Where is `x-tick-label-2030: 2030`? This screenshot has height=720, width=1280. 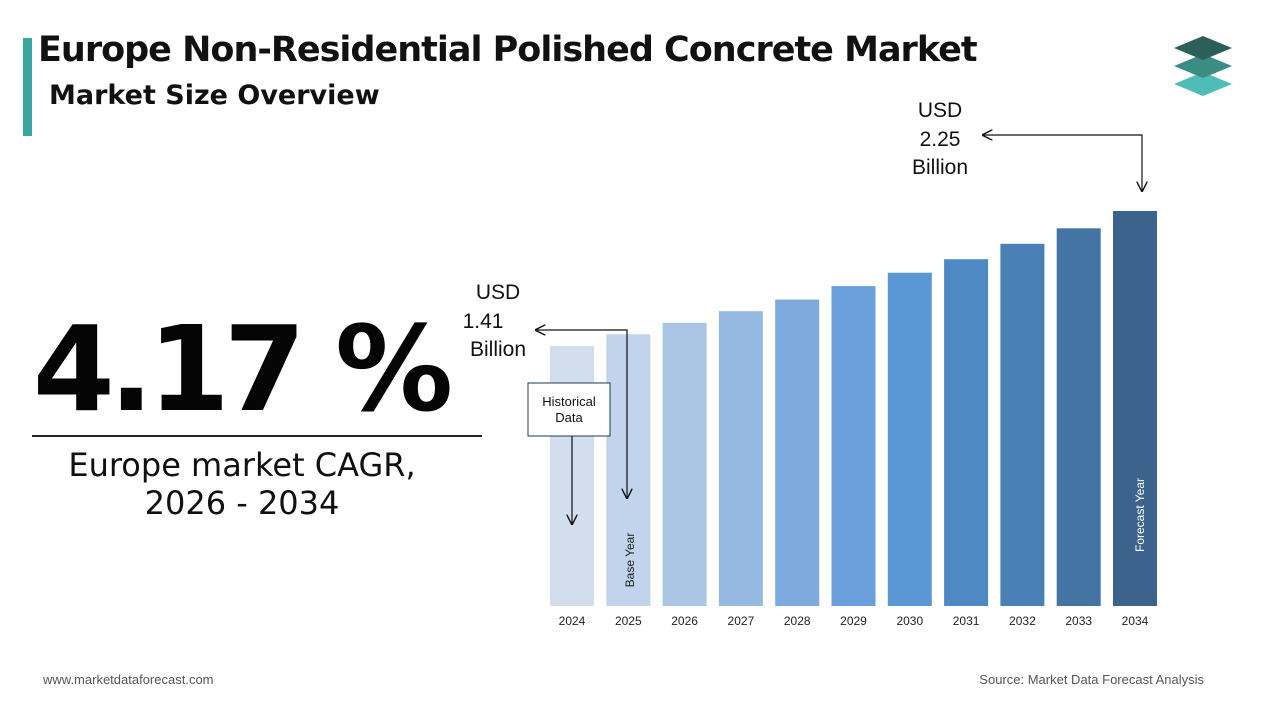
x-tick-label-2030: 2030 is located at coordinates (909, 621).